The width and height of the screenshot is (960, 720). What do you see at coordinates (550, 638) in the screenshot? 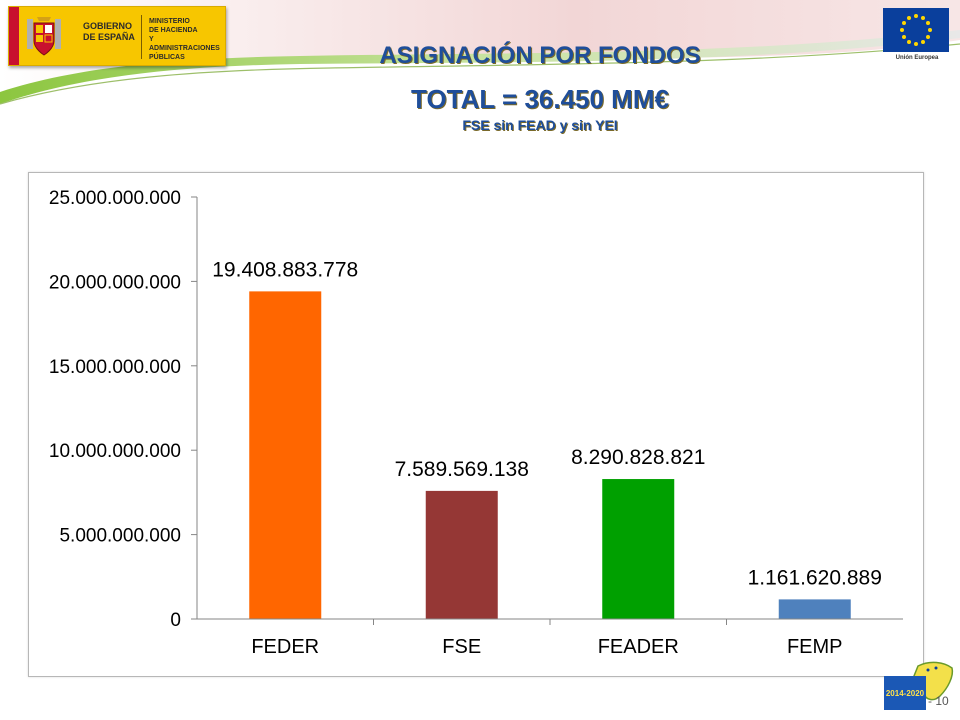
I see `x-axis: FEDER FSE FEADER FEMP` at bounding box center [550, 638].